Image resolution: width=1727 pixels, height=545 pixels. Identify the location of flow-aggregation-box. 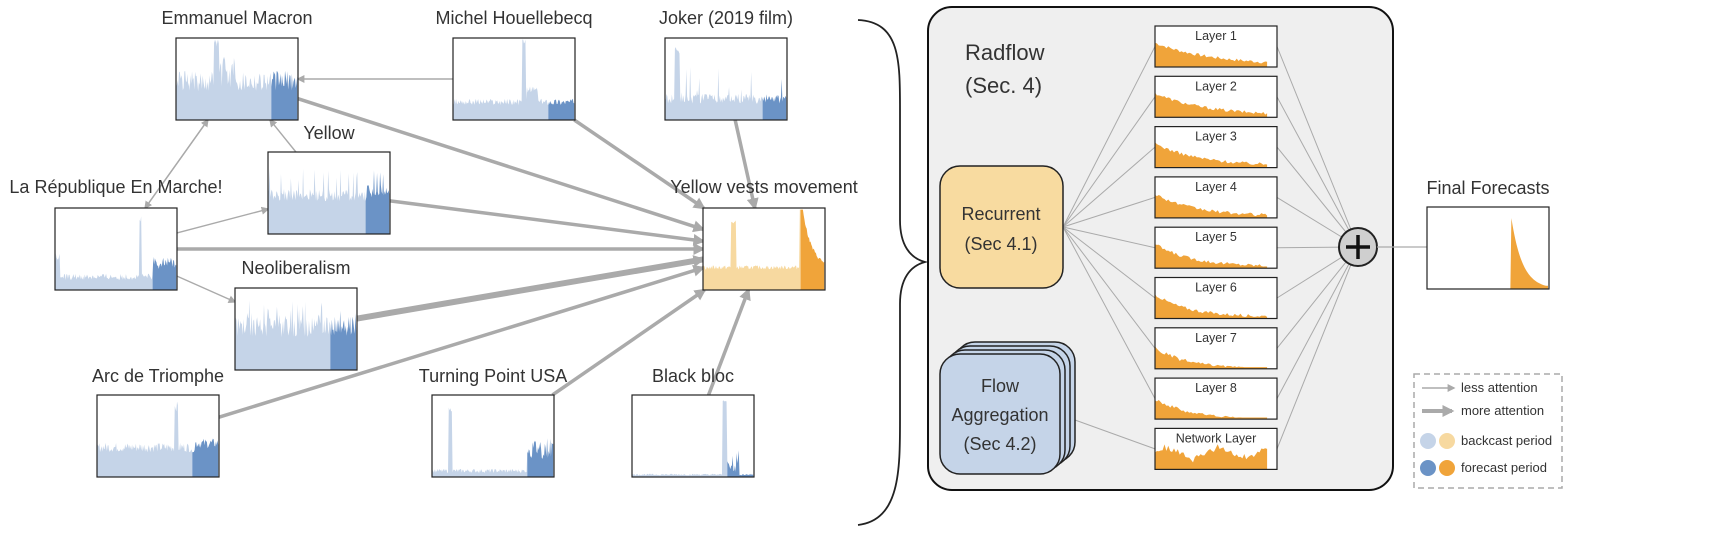
(1000, 414).